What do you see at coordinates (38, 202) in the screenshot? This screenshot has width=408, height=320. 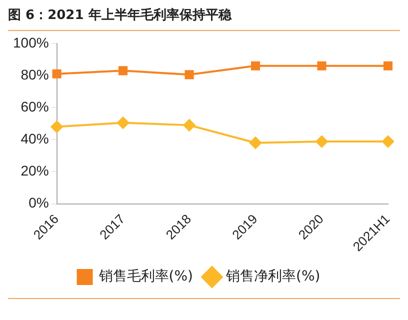 I see `y-tick-label: 0%` at bounding box center [38, 202].